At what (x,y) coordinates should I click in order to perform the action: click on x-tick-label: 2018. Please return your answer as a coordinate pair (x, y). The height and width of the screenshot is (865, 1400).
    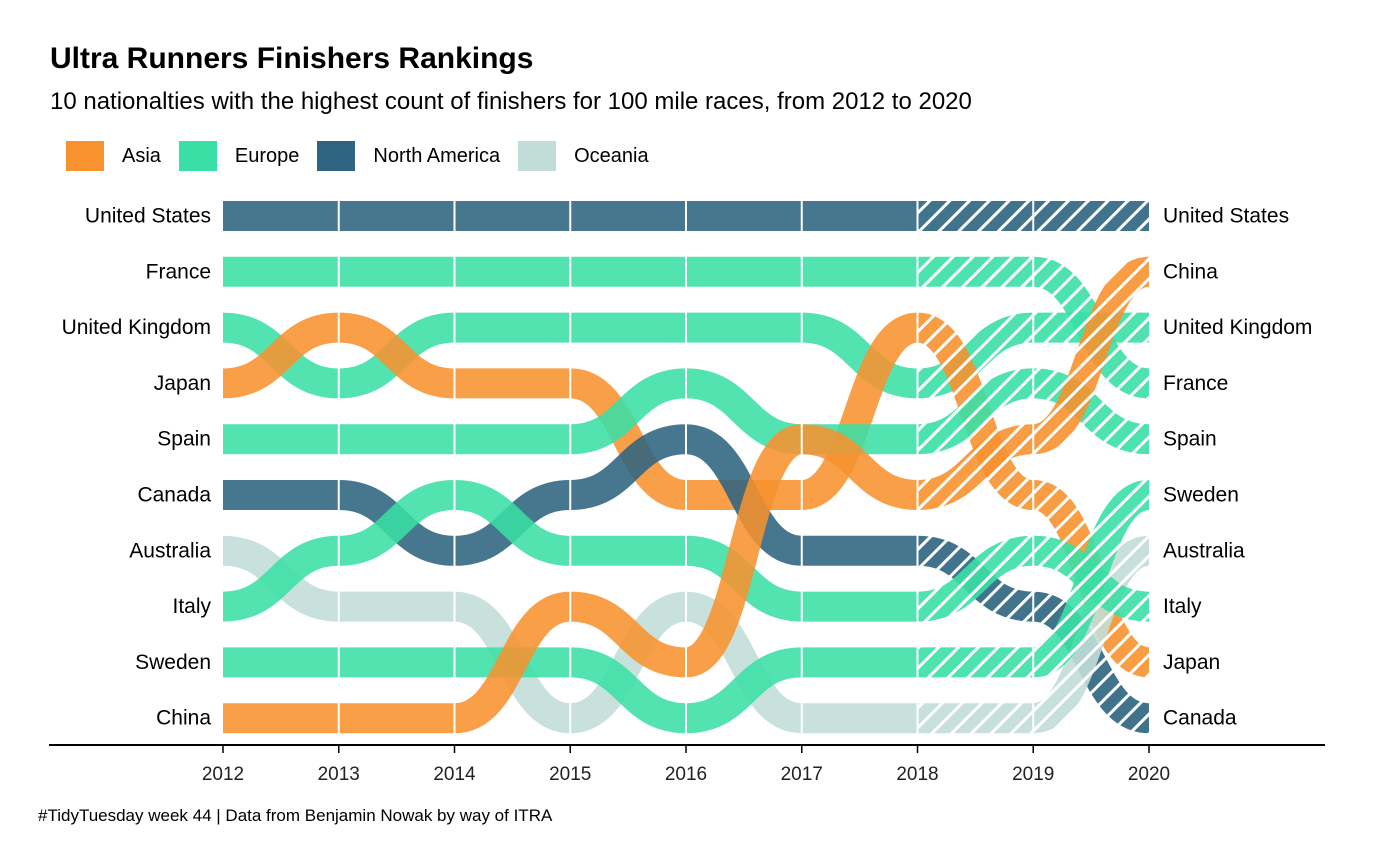
    Looking at the image, I should click on (917, 774).